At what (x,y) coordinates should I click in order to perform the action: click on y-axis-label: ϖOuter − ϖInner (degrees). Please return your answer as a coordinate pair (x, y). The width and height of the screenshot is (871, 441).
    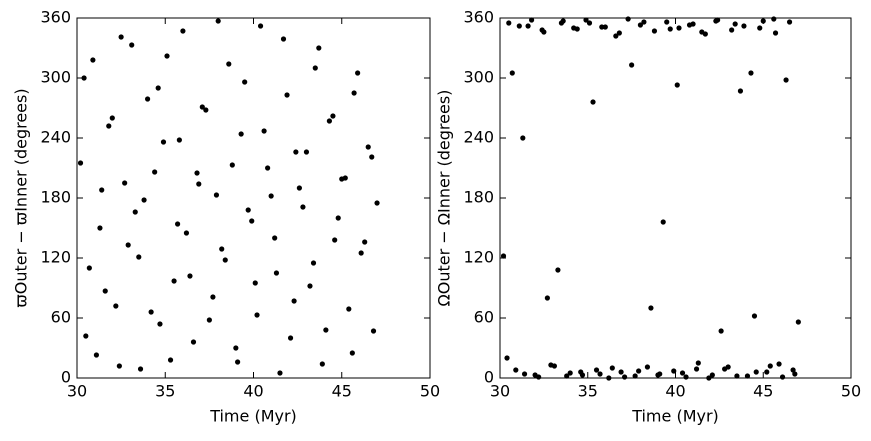
    Looking at the image, I should click on (21, 197).